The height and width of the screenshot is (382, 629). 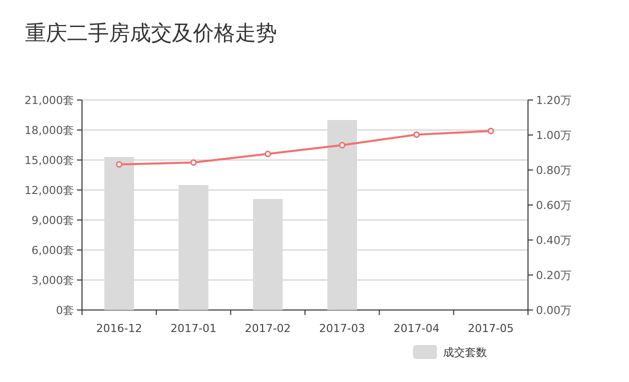 I want to click on y-tick-label: 3,000套, so click(x=53, y=280).